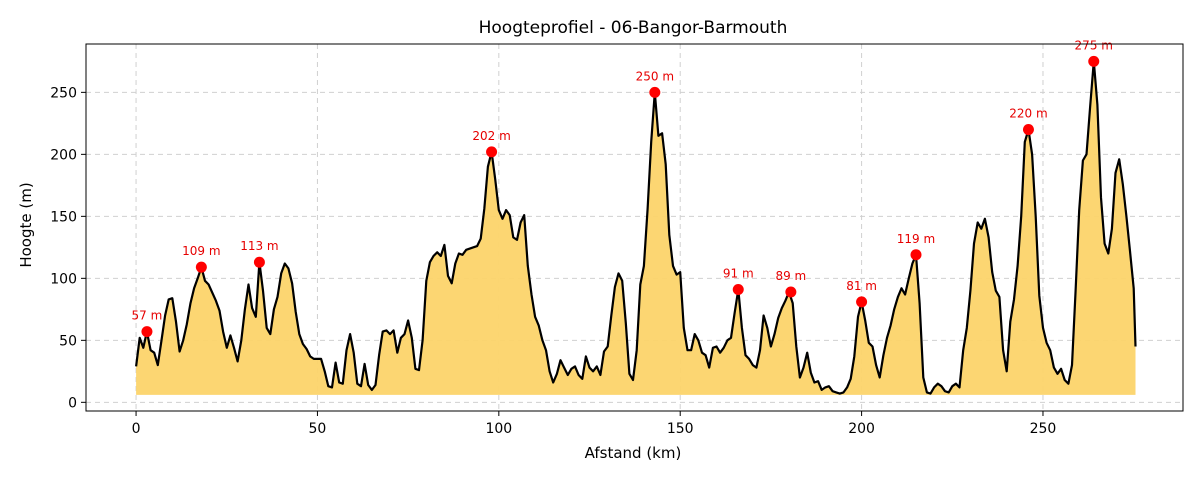 The width and height of the screenshot is (1200, 480). I want to click on peak-label: 202 m, so click(491, 136).